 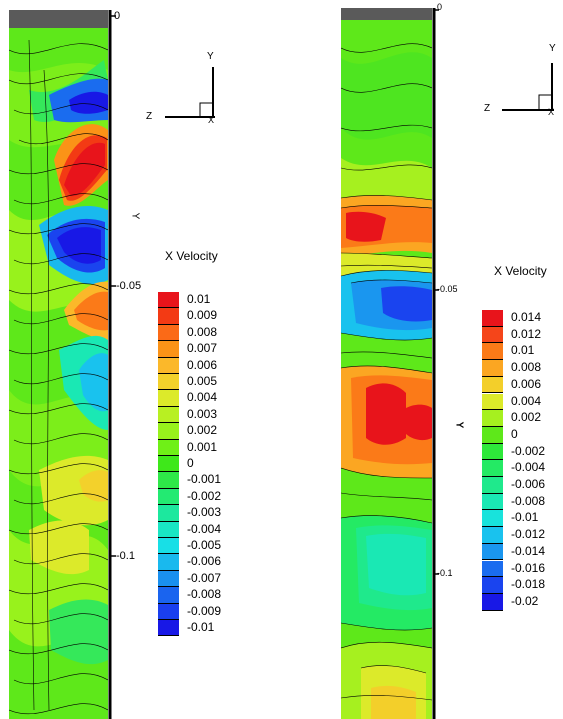 What do you see at coordinates (58, 19) in the screenshot?
I see `wall-strip-left` at bounding box center [58, 19].